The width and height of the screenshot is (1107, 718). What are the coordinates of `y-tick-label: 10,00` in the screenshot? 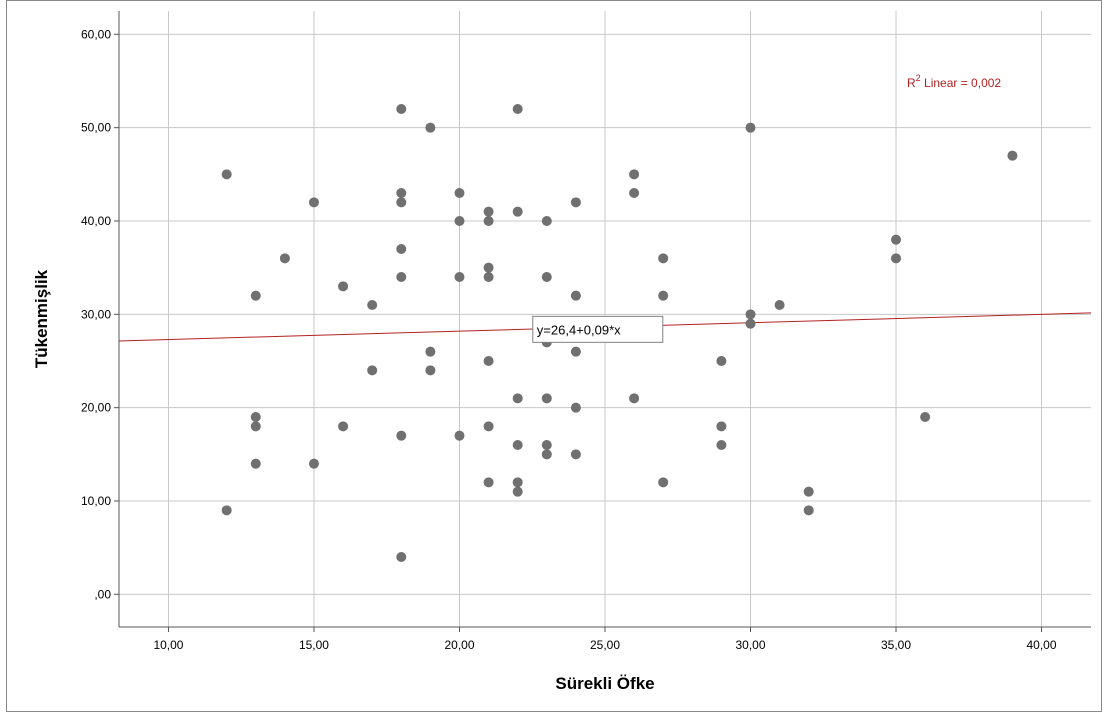 It's located at (96, 501).